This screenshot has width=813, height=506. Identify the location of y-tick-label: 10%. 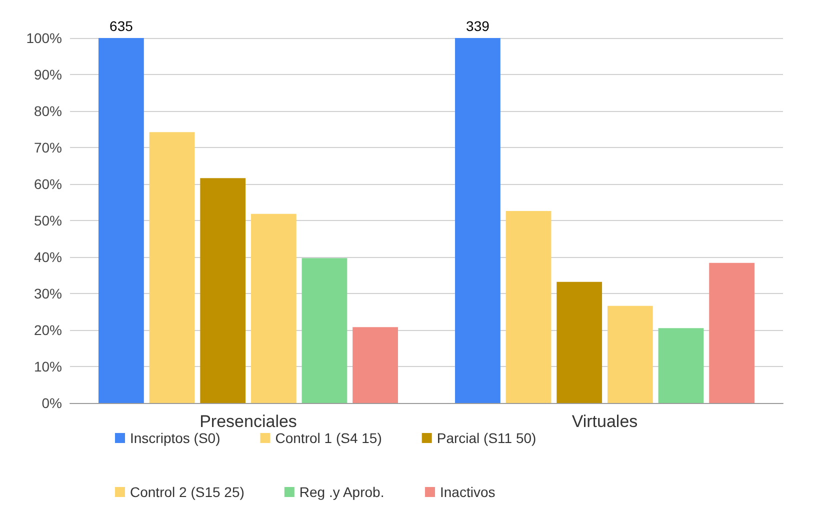
(48, 366).